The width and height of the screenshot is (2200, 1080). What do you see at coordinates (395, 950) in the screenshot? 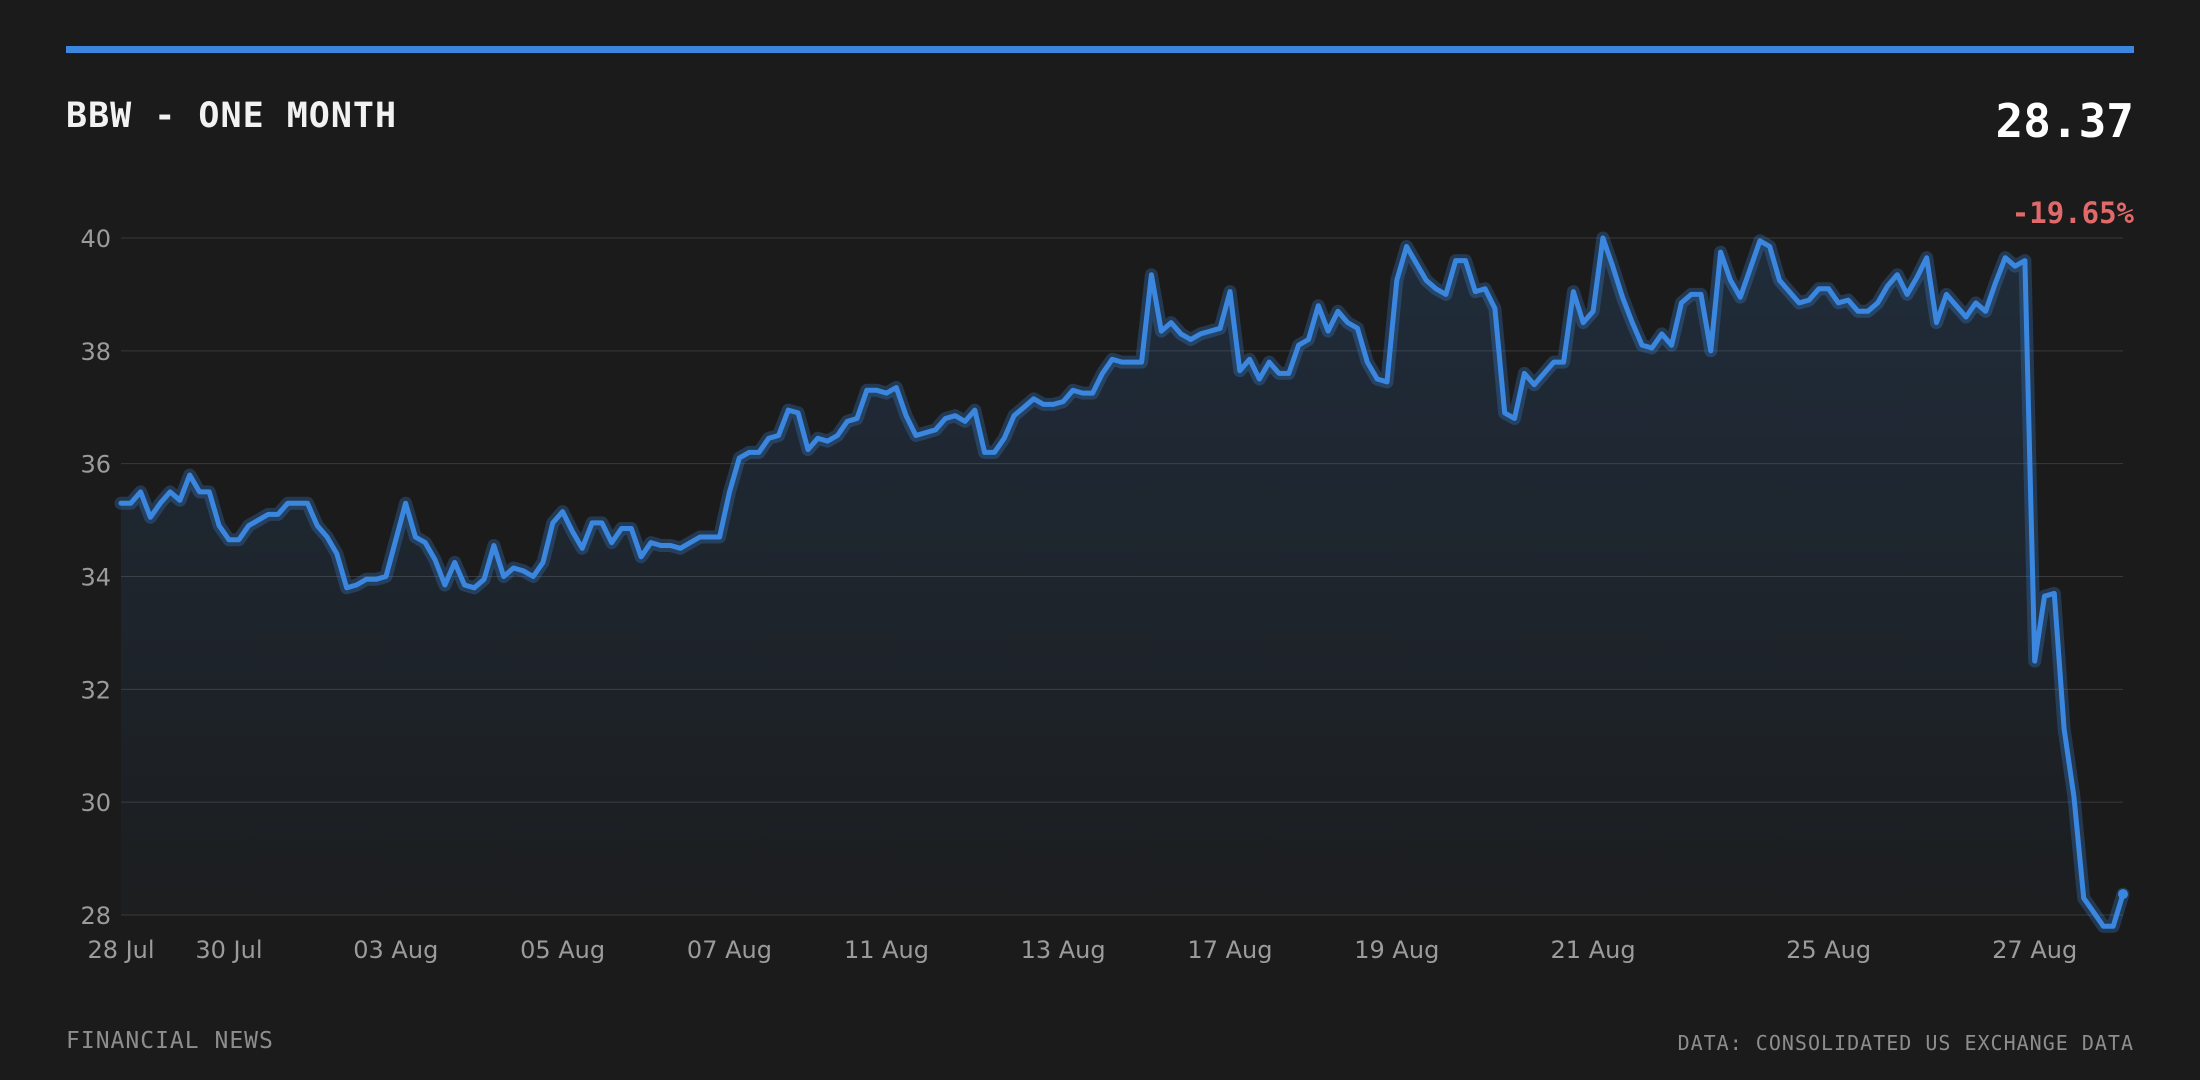
I see `x-tick-label: 03 Aug` at bounding box center [395, 950].